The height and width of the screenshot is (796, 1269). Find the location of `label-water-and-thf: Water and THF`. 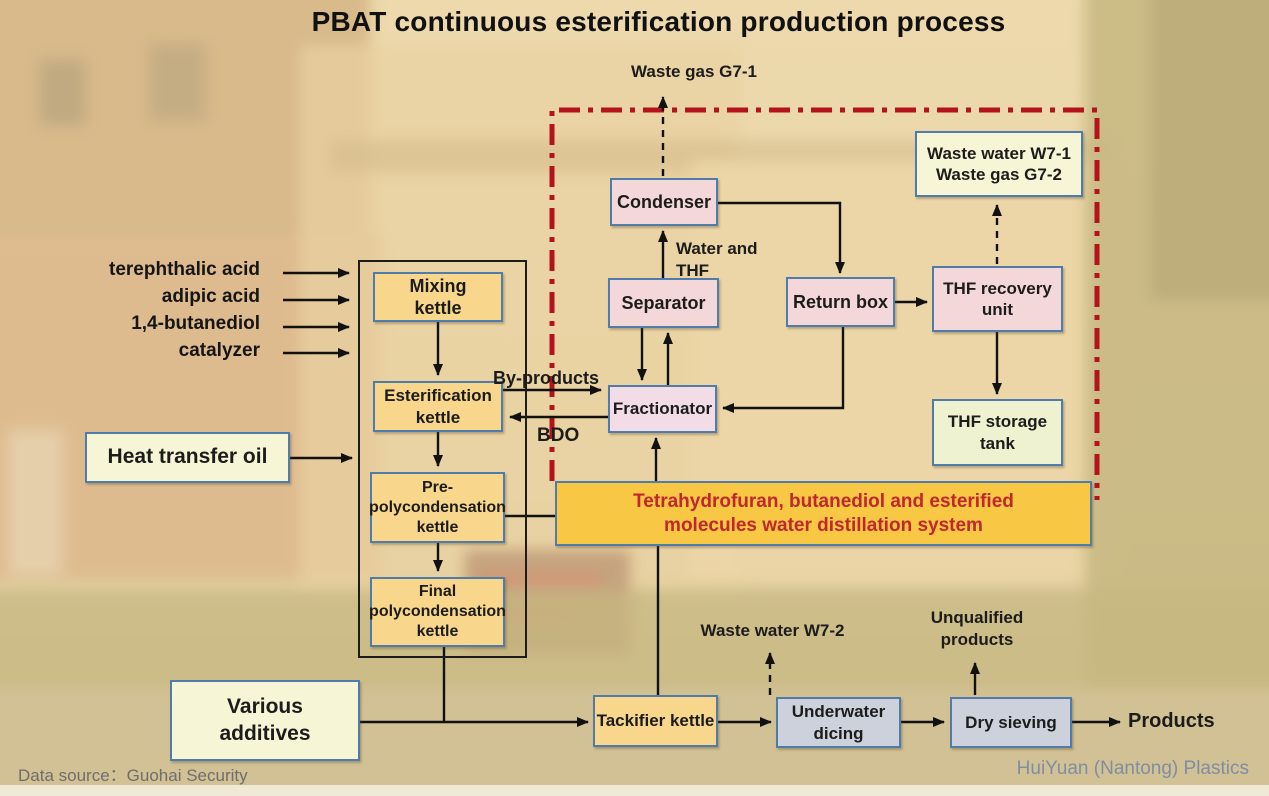

label-water-and-thf: Water and THF is located at coordinates (717, 260).